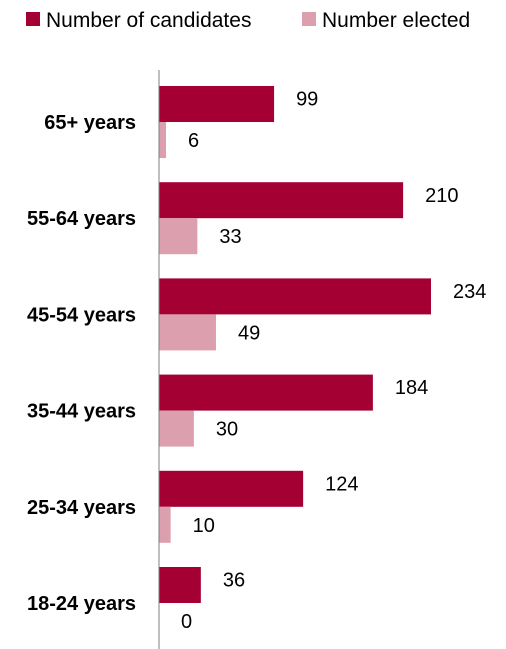 The height and width of the screenshot is (649, 506). I want to click on data-label-elected-35-44-years: 30, so click(227, 430).